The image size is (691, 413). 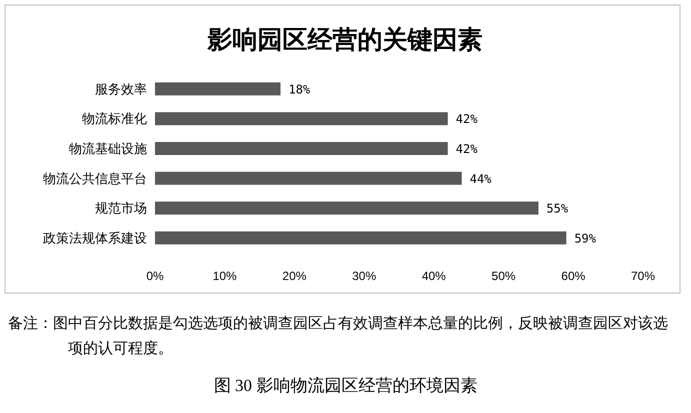 I want to click on x-tick-label: 10%, so click(x=225, y=276).